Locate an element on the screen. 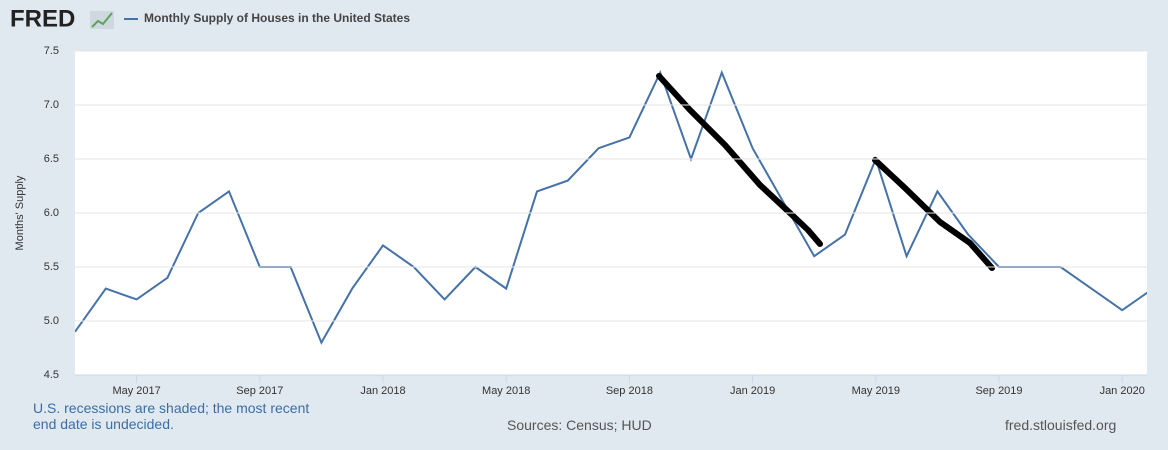 This screenshot has width=1168, height=450. x-tick-label: Sep 2018 is located at coordinates (629, 391).